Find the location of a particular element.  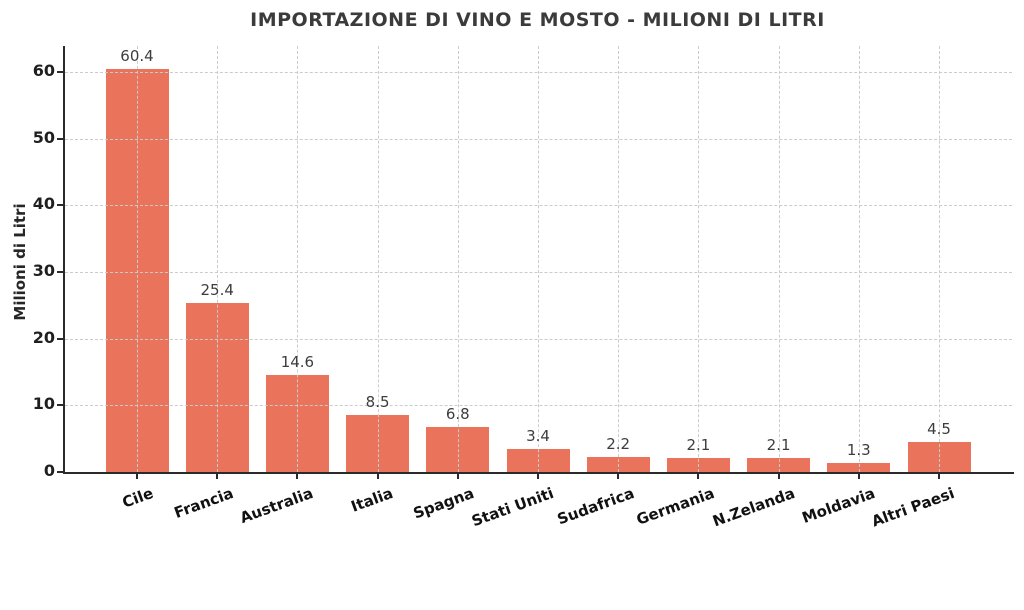

x-category-label: Moldavia is located at coordinates (838, 506).